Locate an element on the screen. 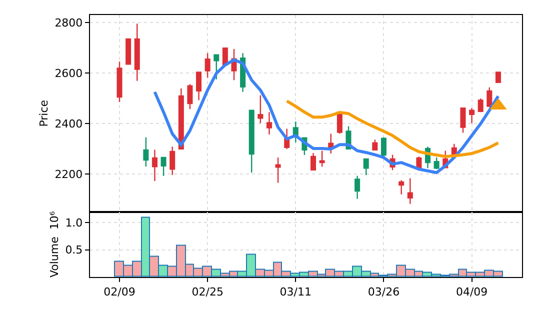 This screenshot has height=322, width=537. y-tick-label: 1.0 is located at coordinates (74, 223).